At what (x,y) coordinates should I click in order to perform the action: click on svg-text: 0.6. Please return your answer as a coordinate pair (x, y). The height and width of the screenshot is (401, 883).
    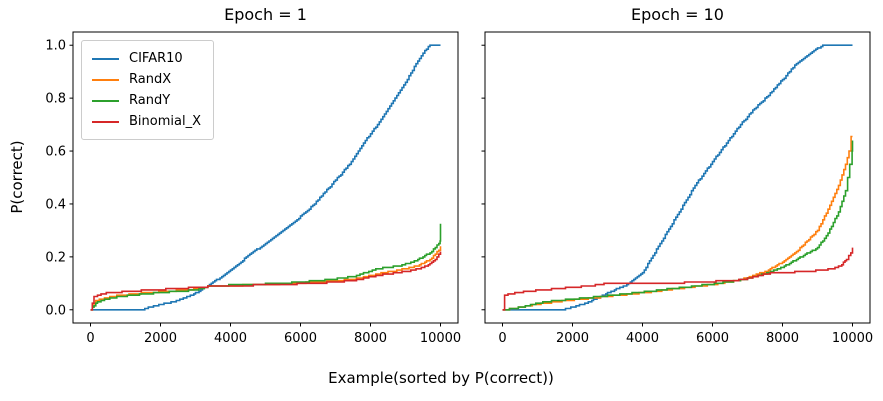
    Looking at the image, I should click on (55, 152).